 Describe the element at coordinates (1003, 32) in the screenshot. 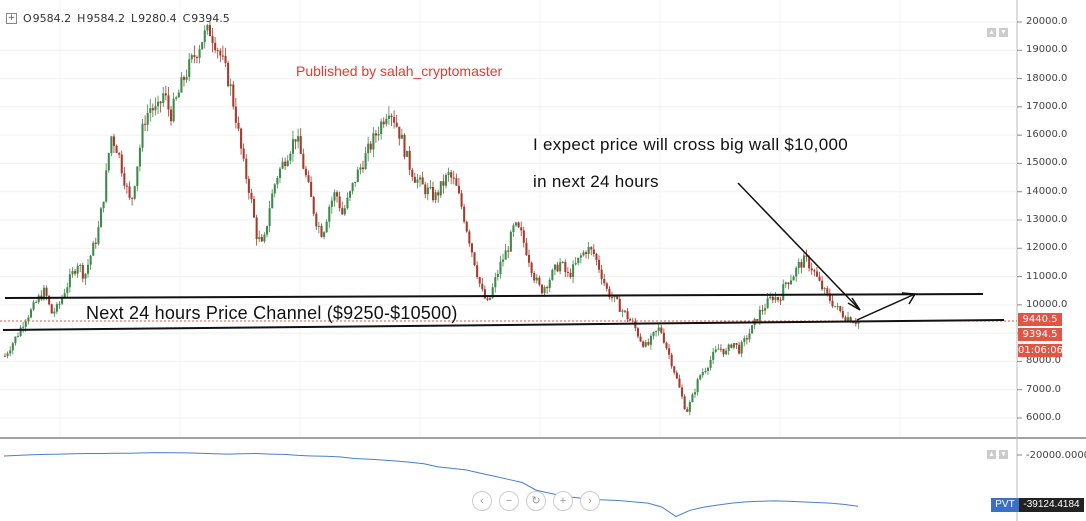

I see `pane-down-icon: ▼` at that location.